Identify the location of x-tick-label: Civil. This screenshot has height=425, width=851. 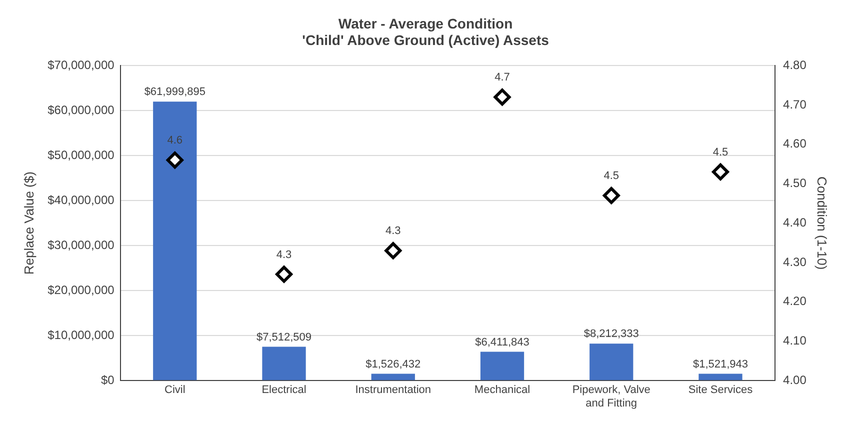
(175, 390).